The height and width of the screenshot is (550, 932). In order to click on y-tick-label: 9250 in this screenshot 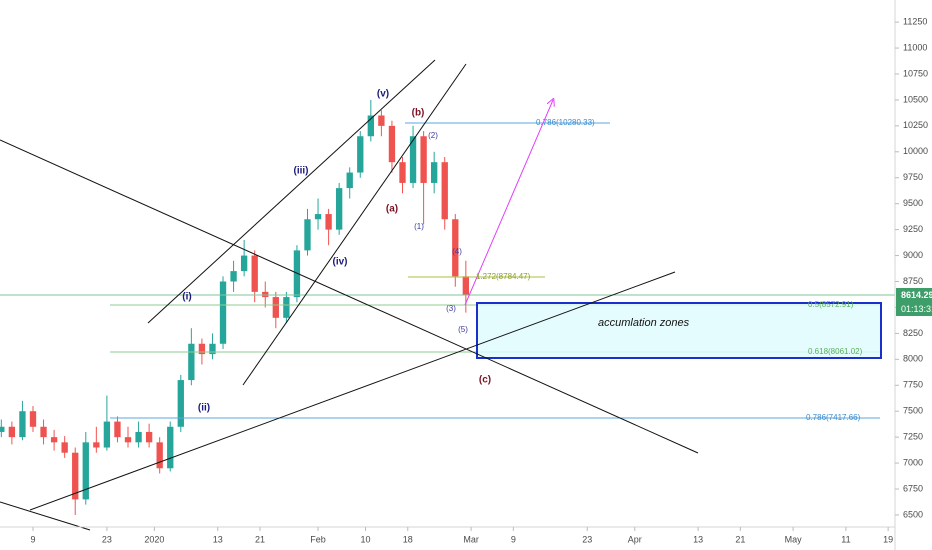, I will do `click(913, 229)`.